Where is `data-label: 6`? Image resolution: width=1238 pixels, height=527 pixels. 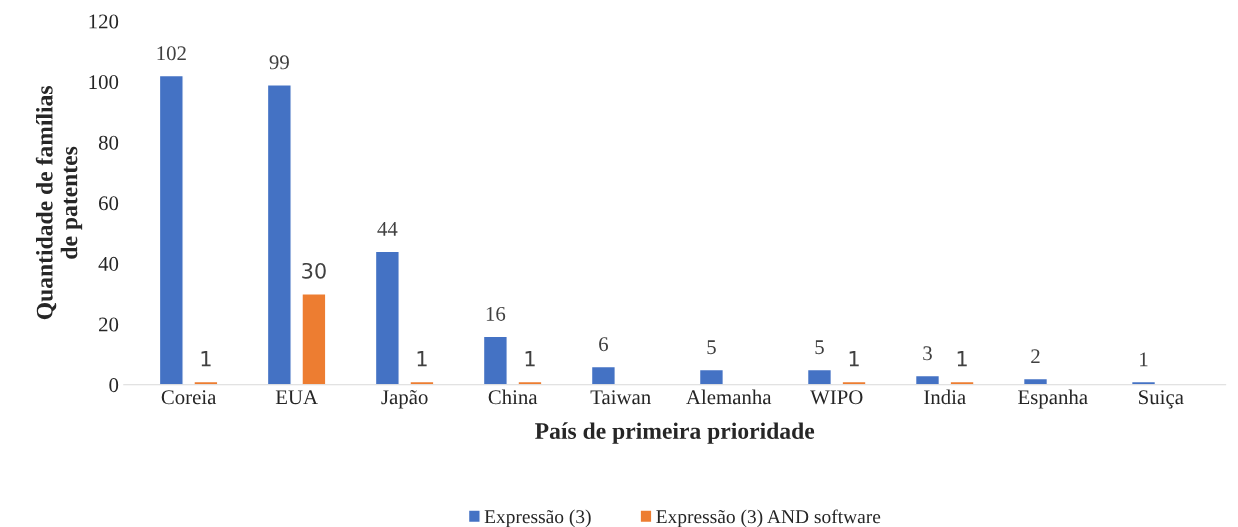
data-label: 6 is located at coordinates (603, 344).